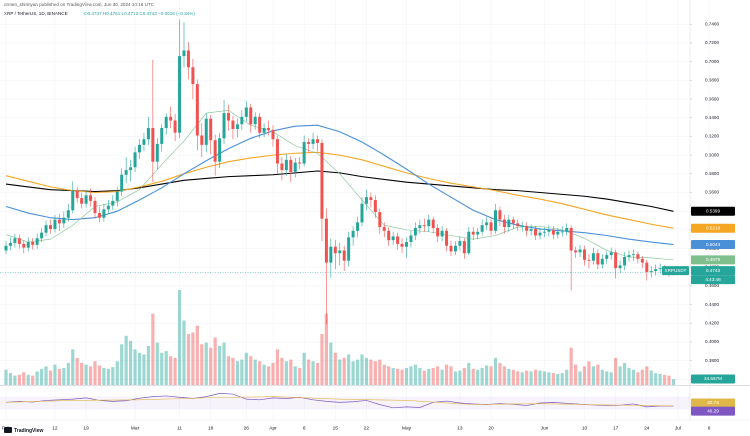 The width and height of the screenshot is (750, 436). What do you see at coordinates (407, 428) in the screenshot?
I see `x-tick-label: May` at bounding box center [407, 428].